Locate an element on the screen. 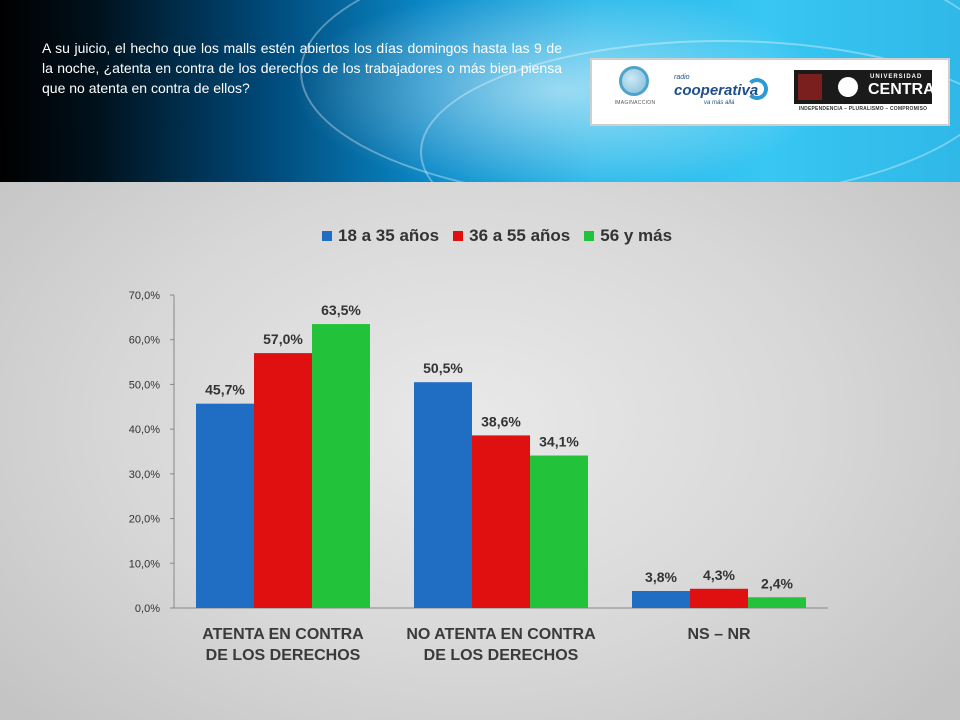  y-tick-label: 70,0% is located at coordinates (144, 296).